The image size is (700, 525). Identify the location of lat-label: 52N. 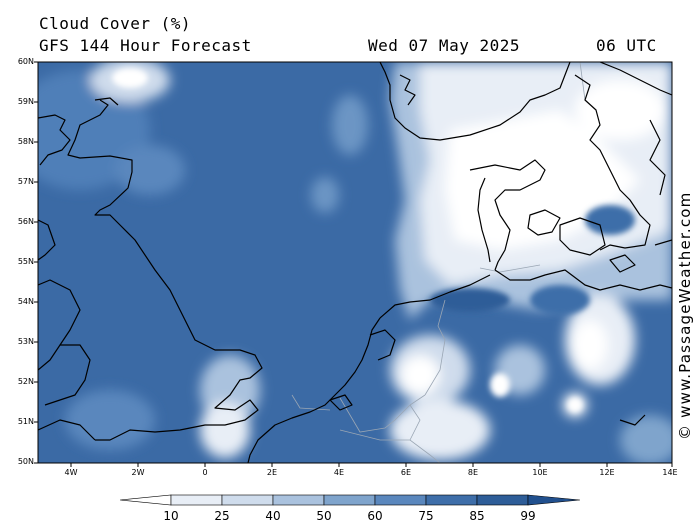
(25, 381).